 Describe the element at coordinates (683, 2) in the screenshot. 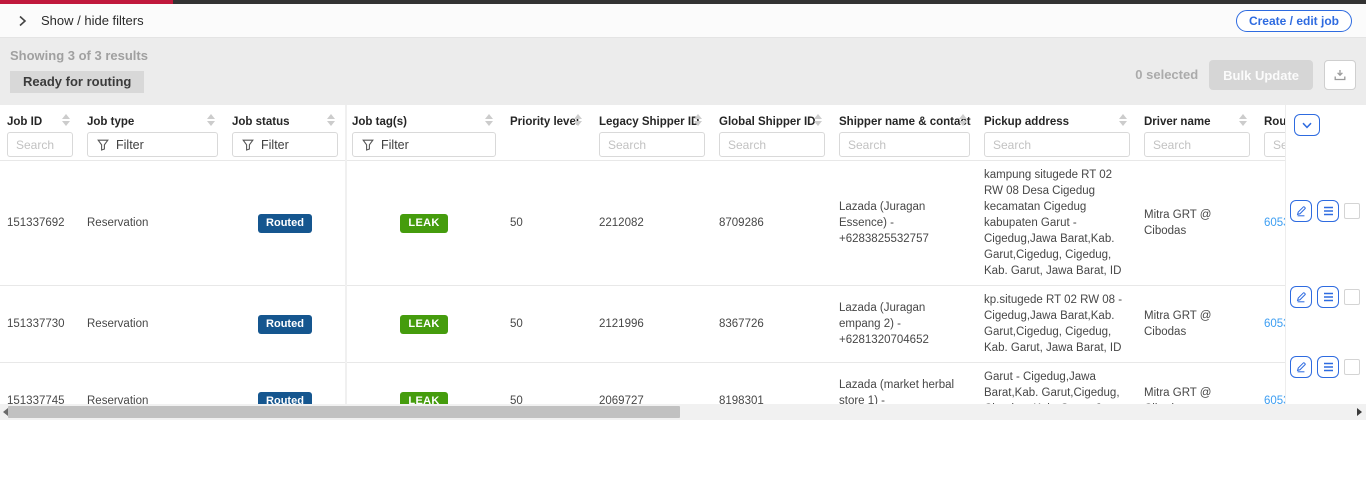

I see `loading-progress-bar` at that location.